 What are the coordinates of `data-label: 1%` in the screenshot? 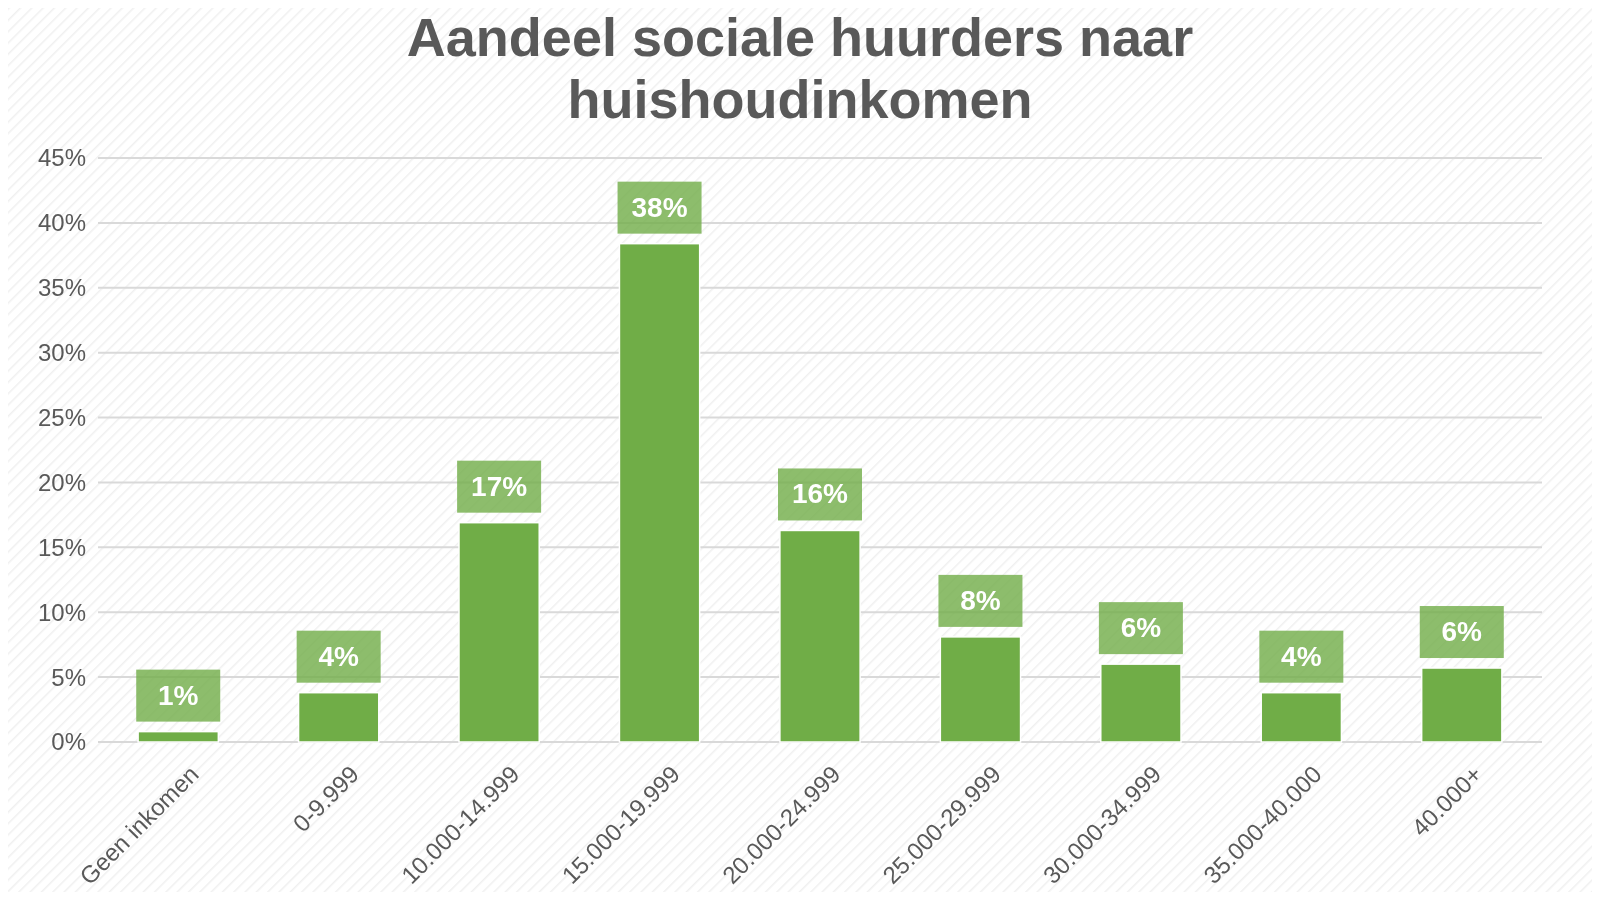 It's located at (178, 695).